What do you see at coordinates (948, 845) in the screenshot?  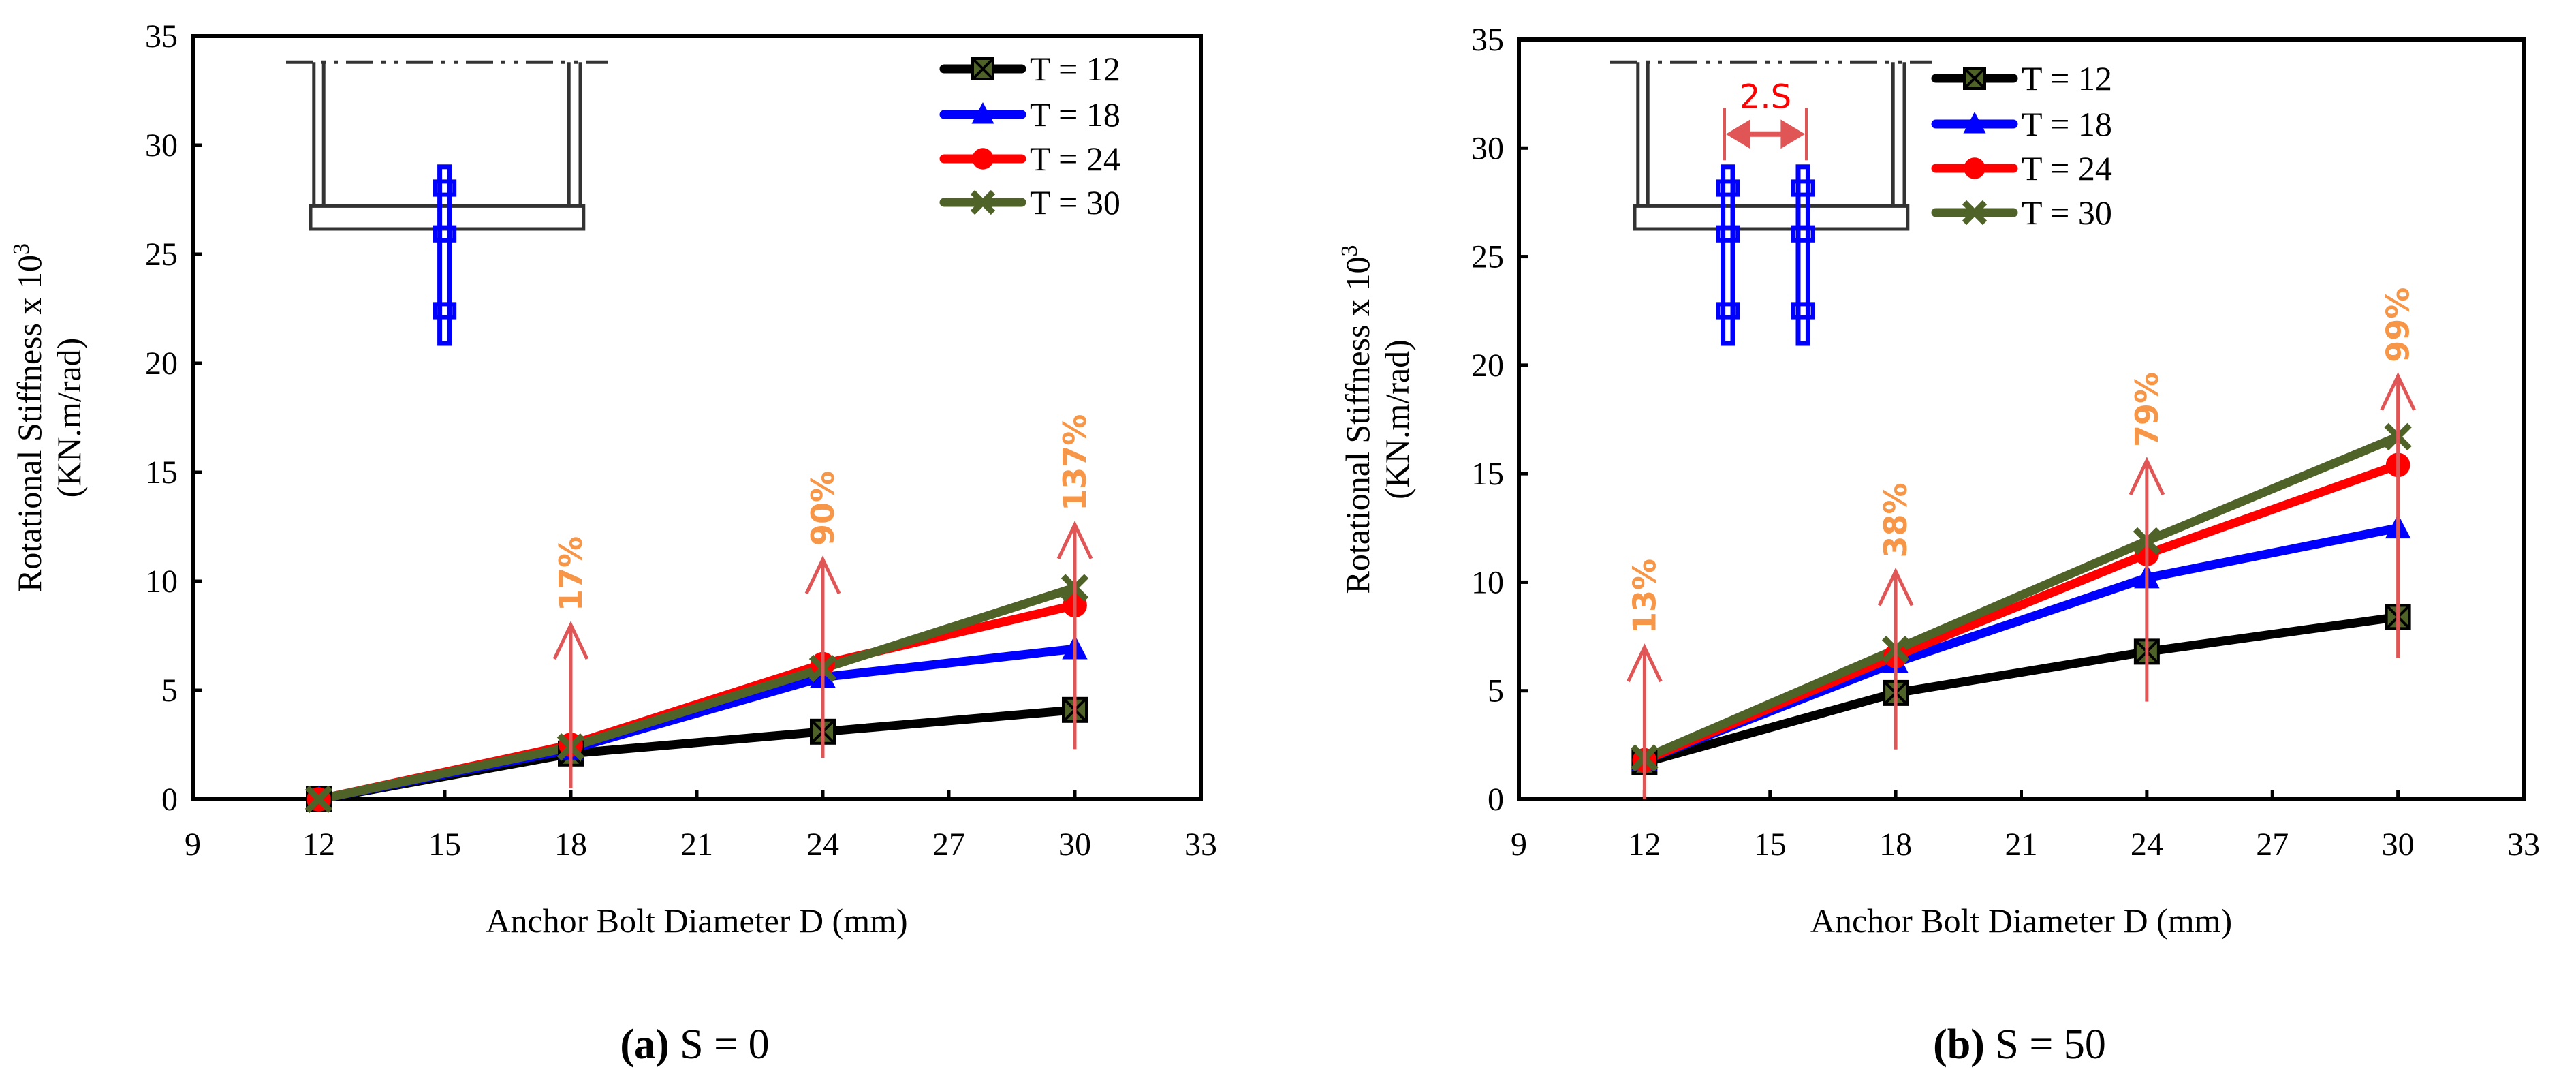 I see `x-tick-label: 27` at bounding box center [948, 845].